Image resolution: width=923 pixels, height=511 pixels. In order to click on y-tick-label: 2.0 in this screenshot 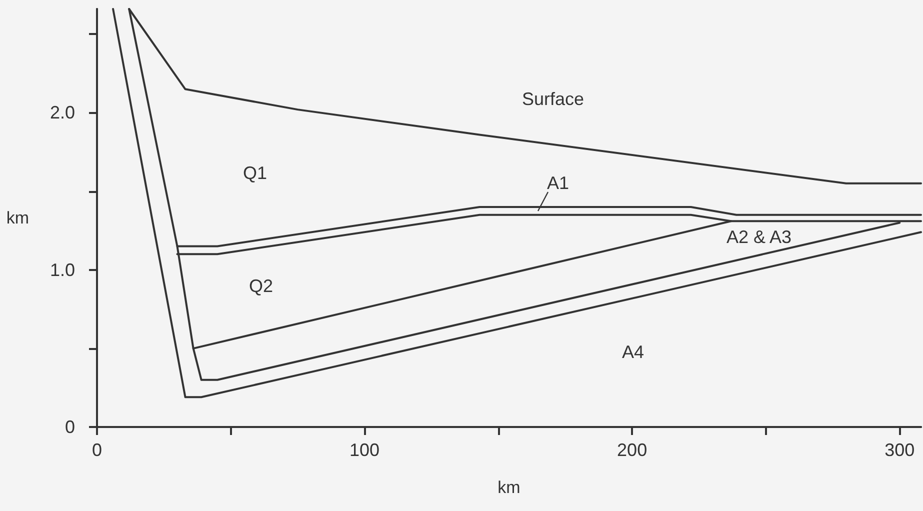, I will do `click(62, 112)`.